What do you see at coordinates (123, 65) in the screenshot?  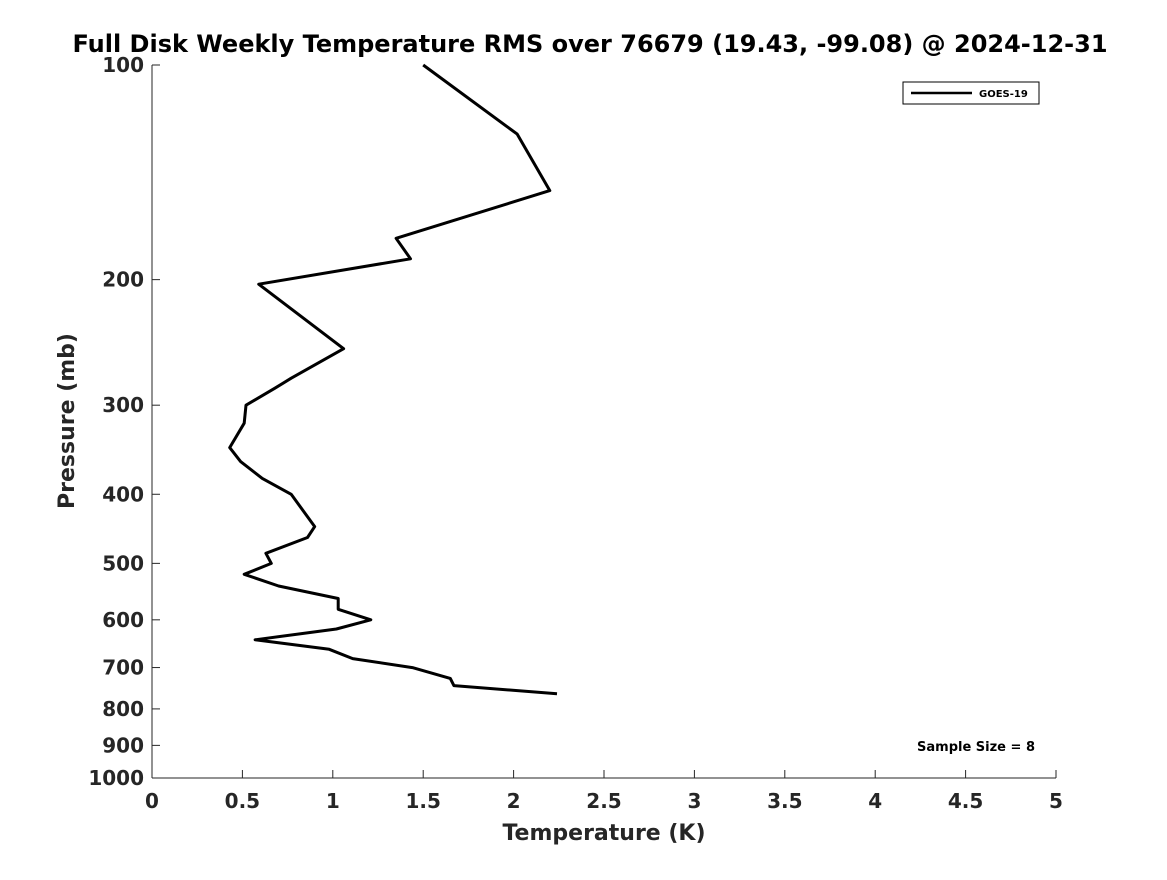 I see `y-tick-label: 100` at bounding box center [123, 65].